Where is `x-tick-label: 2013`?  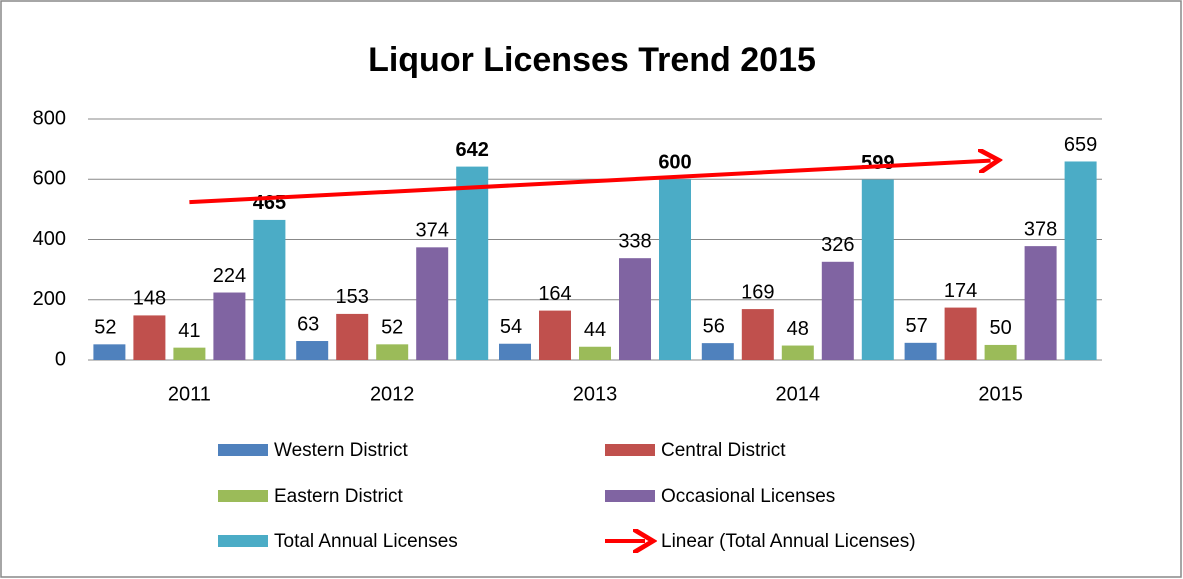 x-tick-label: 2013 is located at coordinates (595, 394).